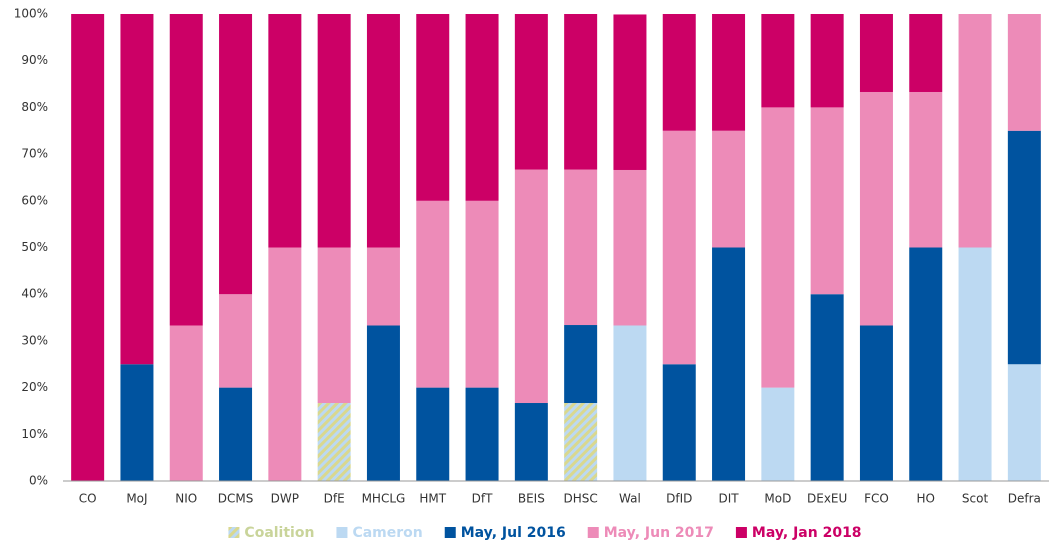 The width and height of the screenshot is (1056, 547). What do you see at coordinates (279, 533) in the screenshot?
I see `legend-label: Coalition` at bounding box center [279, 533].